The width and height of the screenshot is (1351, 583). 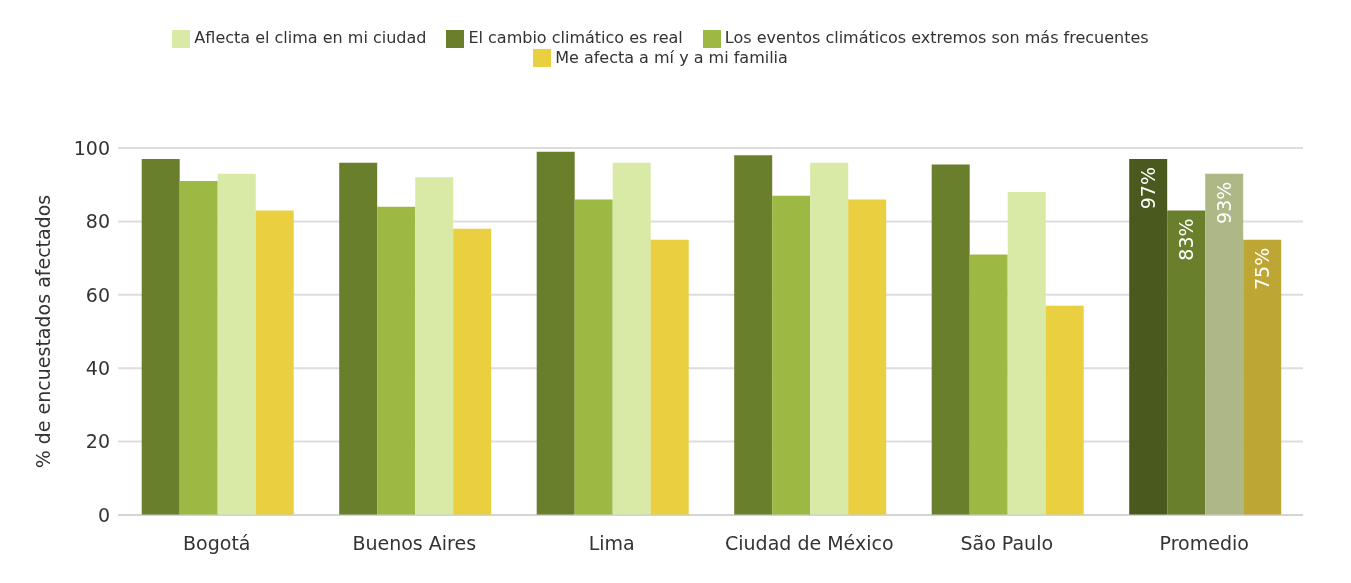 What do you see at coordinates (414, 543) in the screenshot?
I see `x-tick-label: Buenos Aires` at bounding box center [414, 543].